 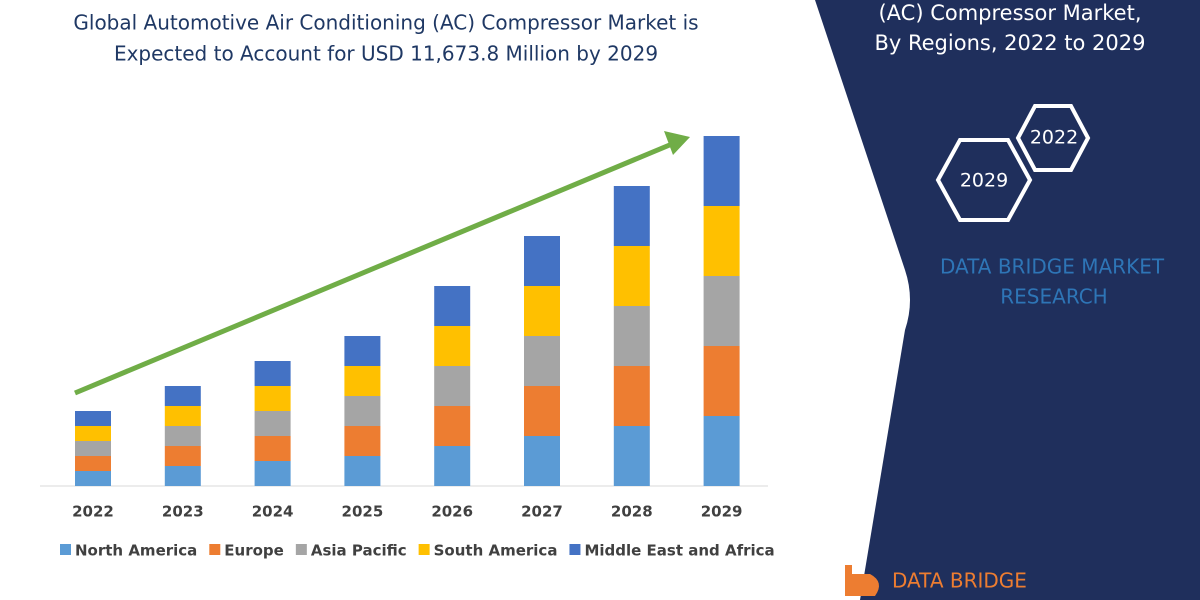 I want to click on legend-label: Europe, so click(x=254, y=551).